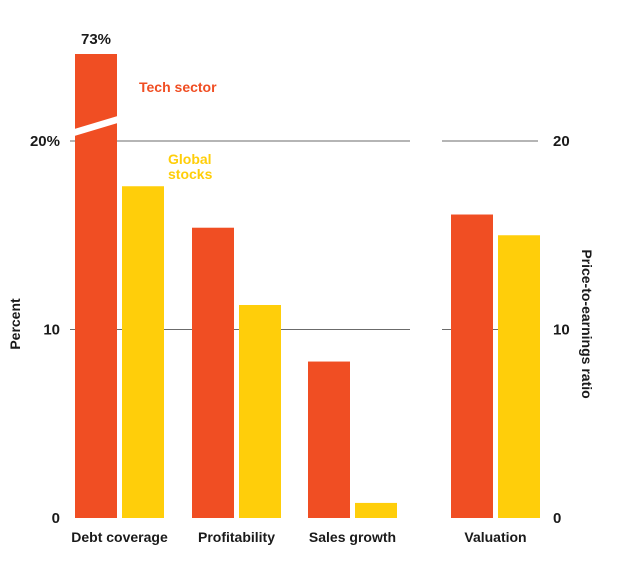  Describe the element at coordinates (96, 39) in the screenshot. I see `bar-value-label-tech-debt-coverage: 73%` at that location.